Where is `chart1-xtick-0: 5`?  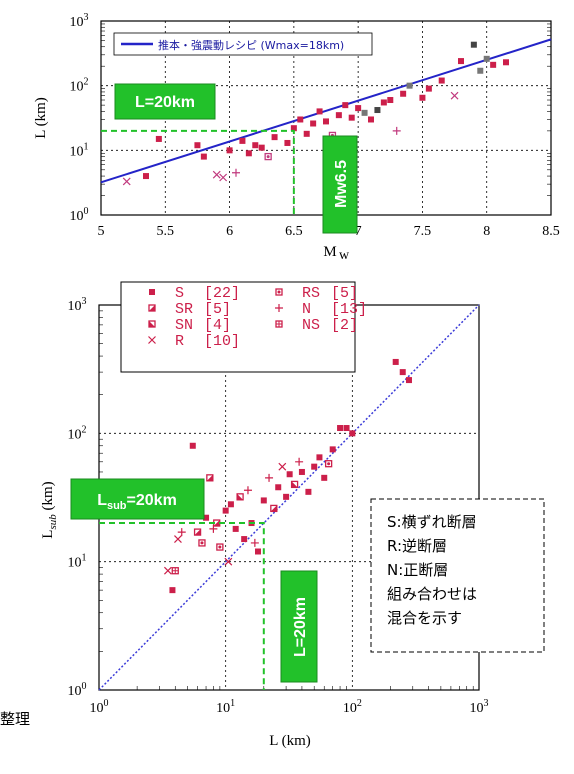
chart1-xtick-0: 5 is located at coordinates (101, 231).